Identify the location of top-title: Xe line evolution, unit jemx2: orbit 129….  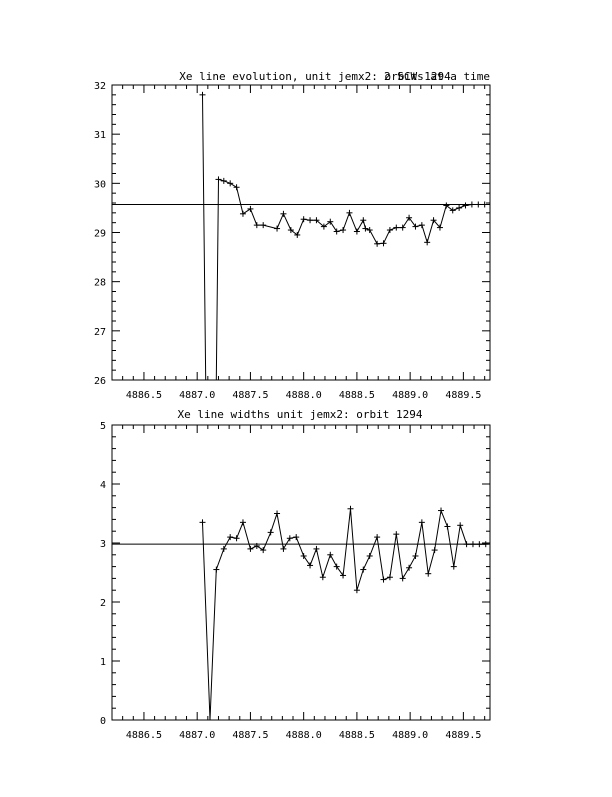
(315, 76).